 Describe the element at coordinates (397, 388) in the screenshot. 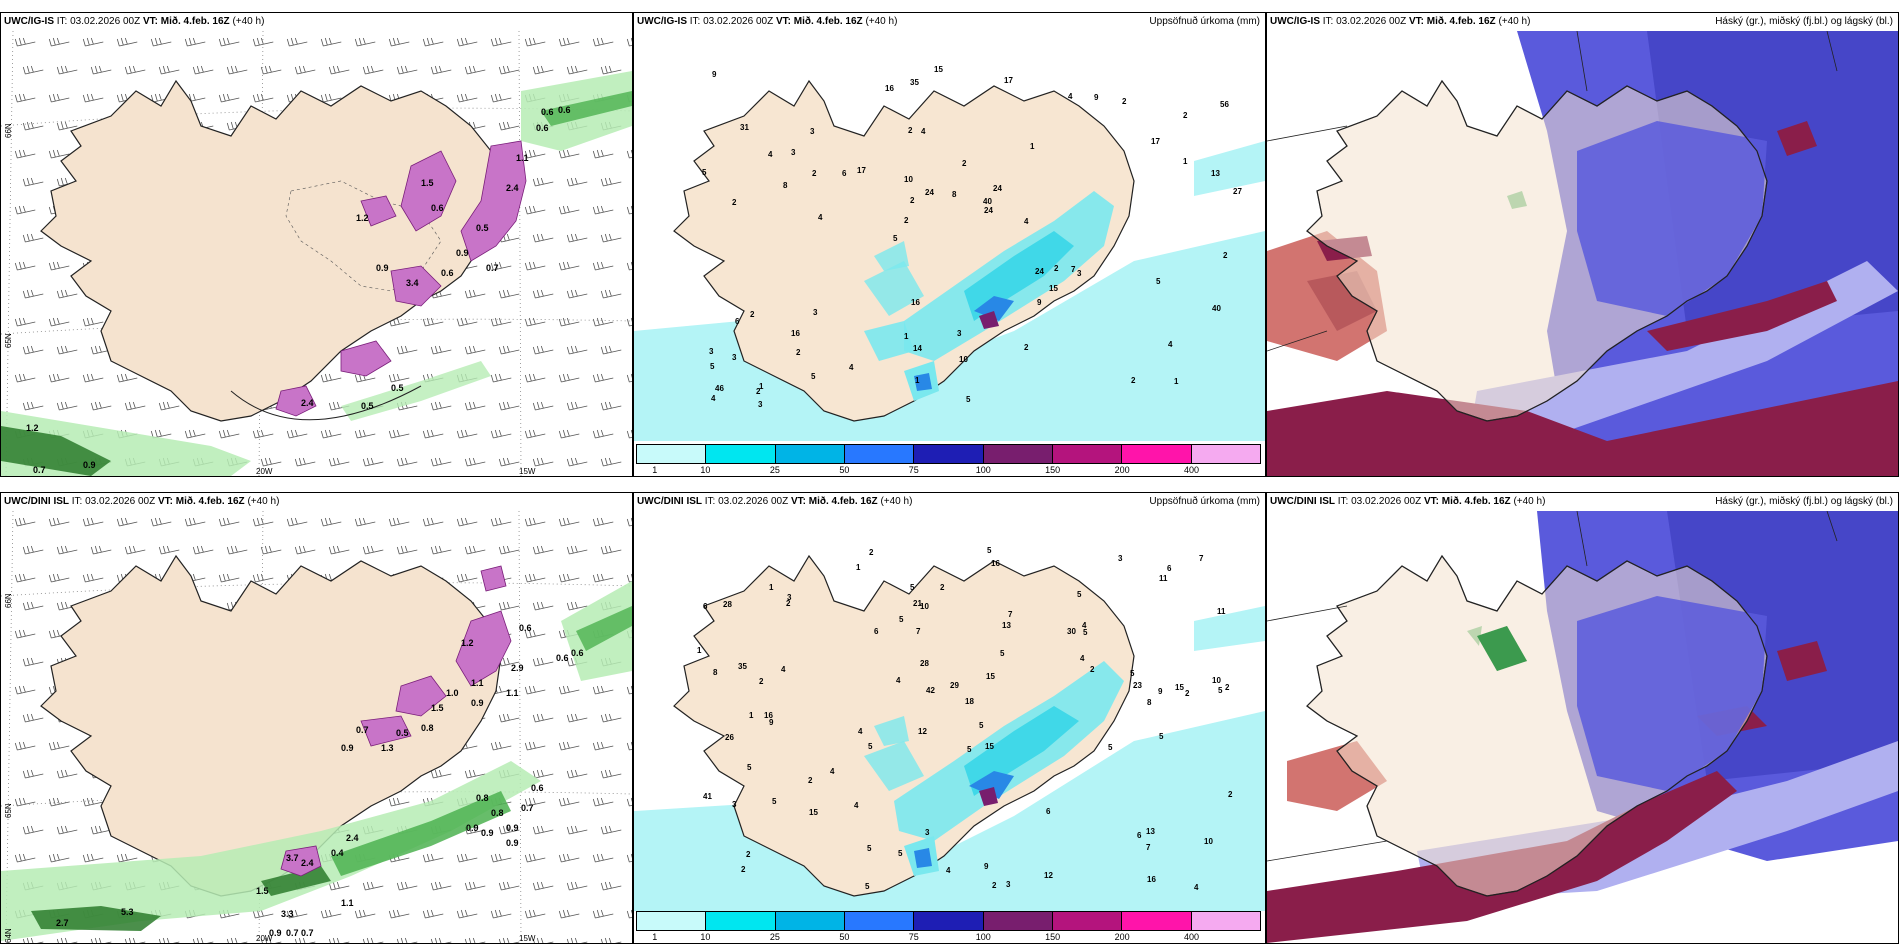

I see `snow-value: 0.5` at that location.